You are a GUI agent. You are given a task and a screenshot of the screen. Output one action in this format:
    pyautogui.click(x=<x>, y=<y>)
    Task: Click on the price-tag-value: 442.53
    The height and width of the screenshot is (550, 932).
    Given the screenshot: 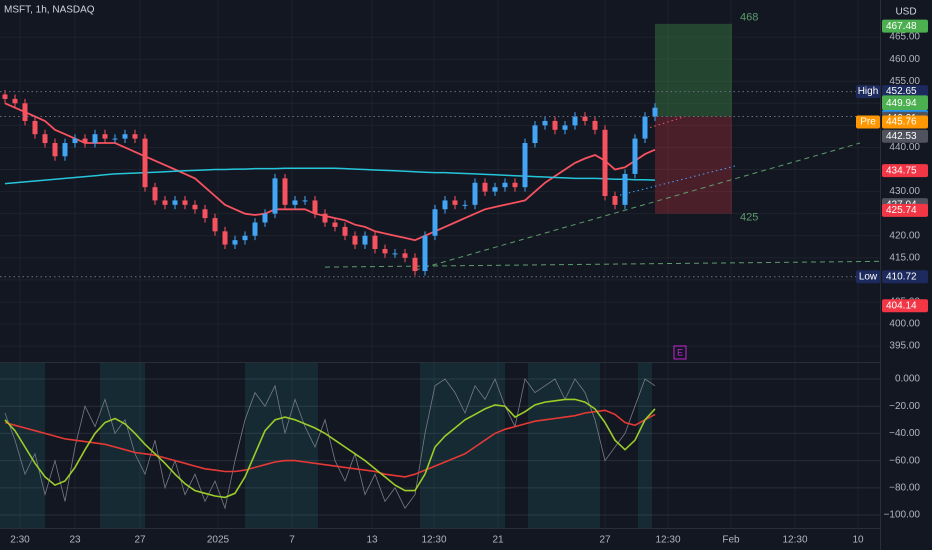 What is the action you would take?
    pyautogui.click(x=901, y=136)
    